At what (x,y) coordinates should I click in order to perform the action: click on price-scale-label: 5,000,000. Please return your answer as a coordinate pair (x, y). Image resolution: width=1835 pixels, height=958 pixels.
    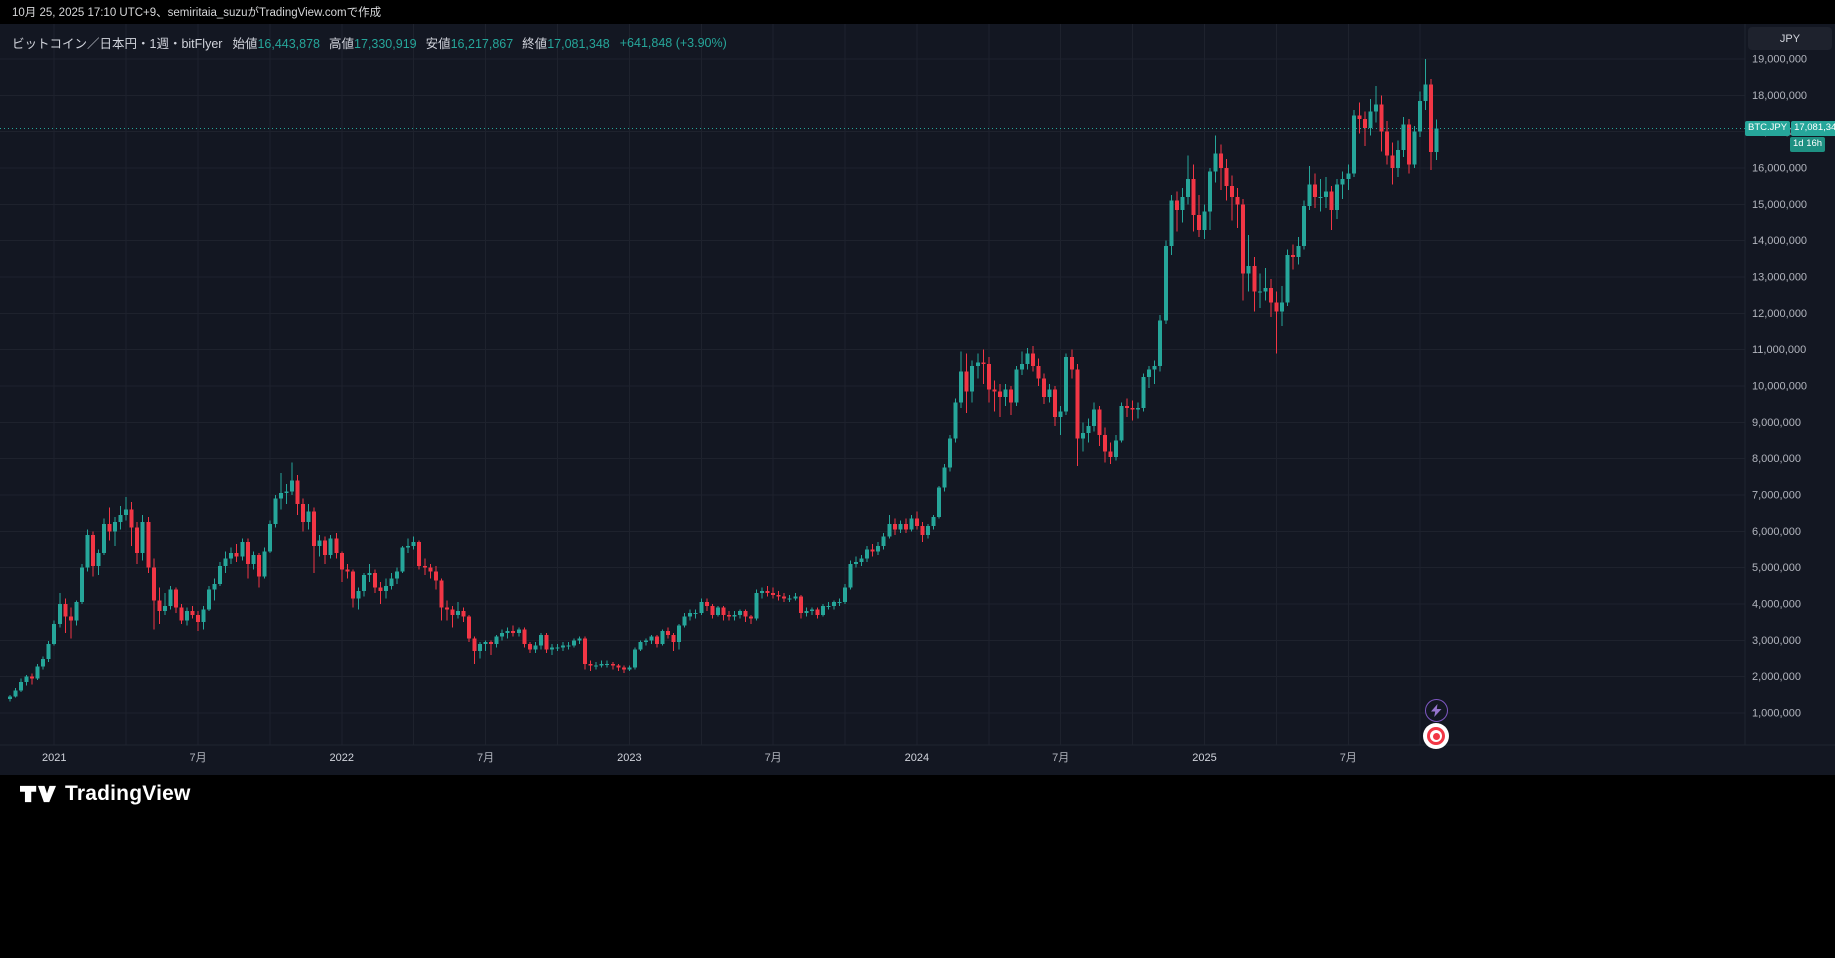
    Looking at the image, I should click on (1776, 568).